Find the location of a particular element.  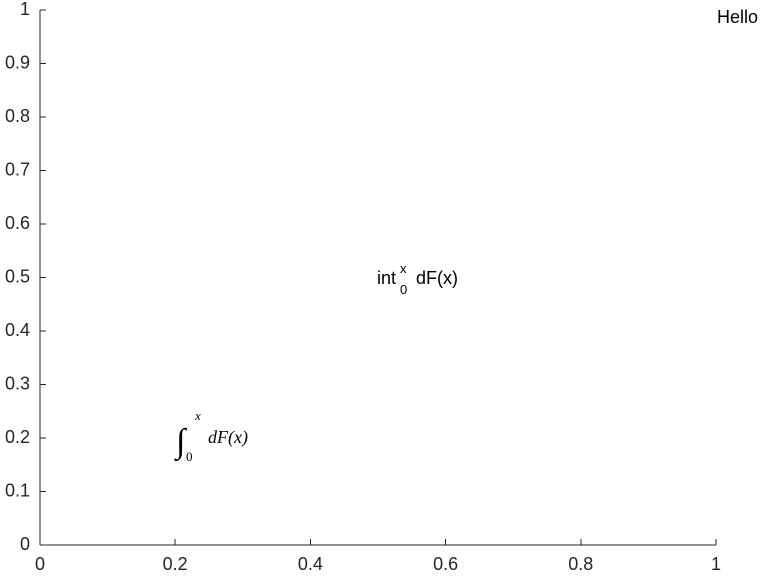

y-tick-label: 0 is located at coordinates (25, 544).